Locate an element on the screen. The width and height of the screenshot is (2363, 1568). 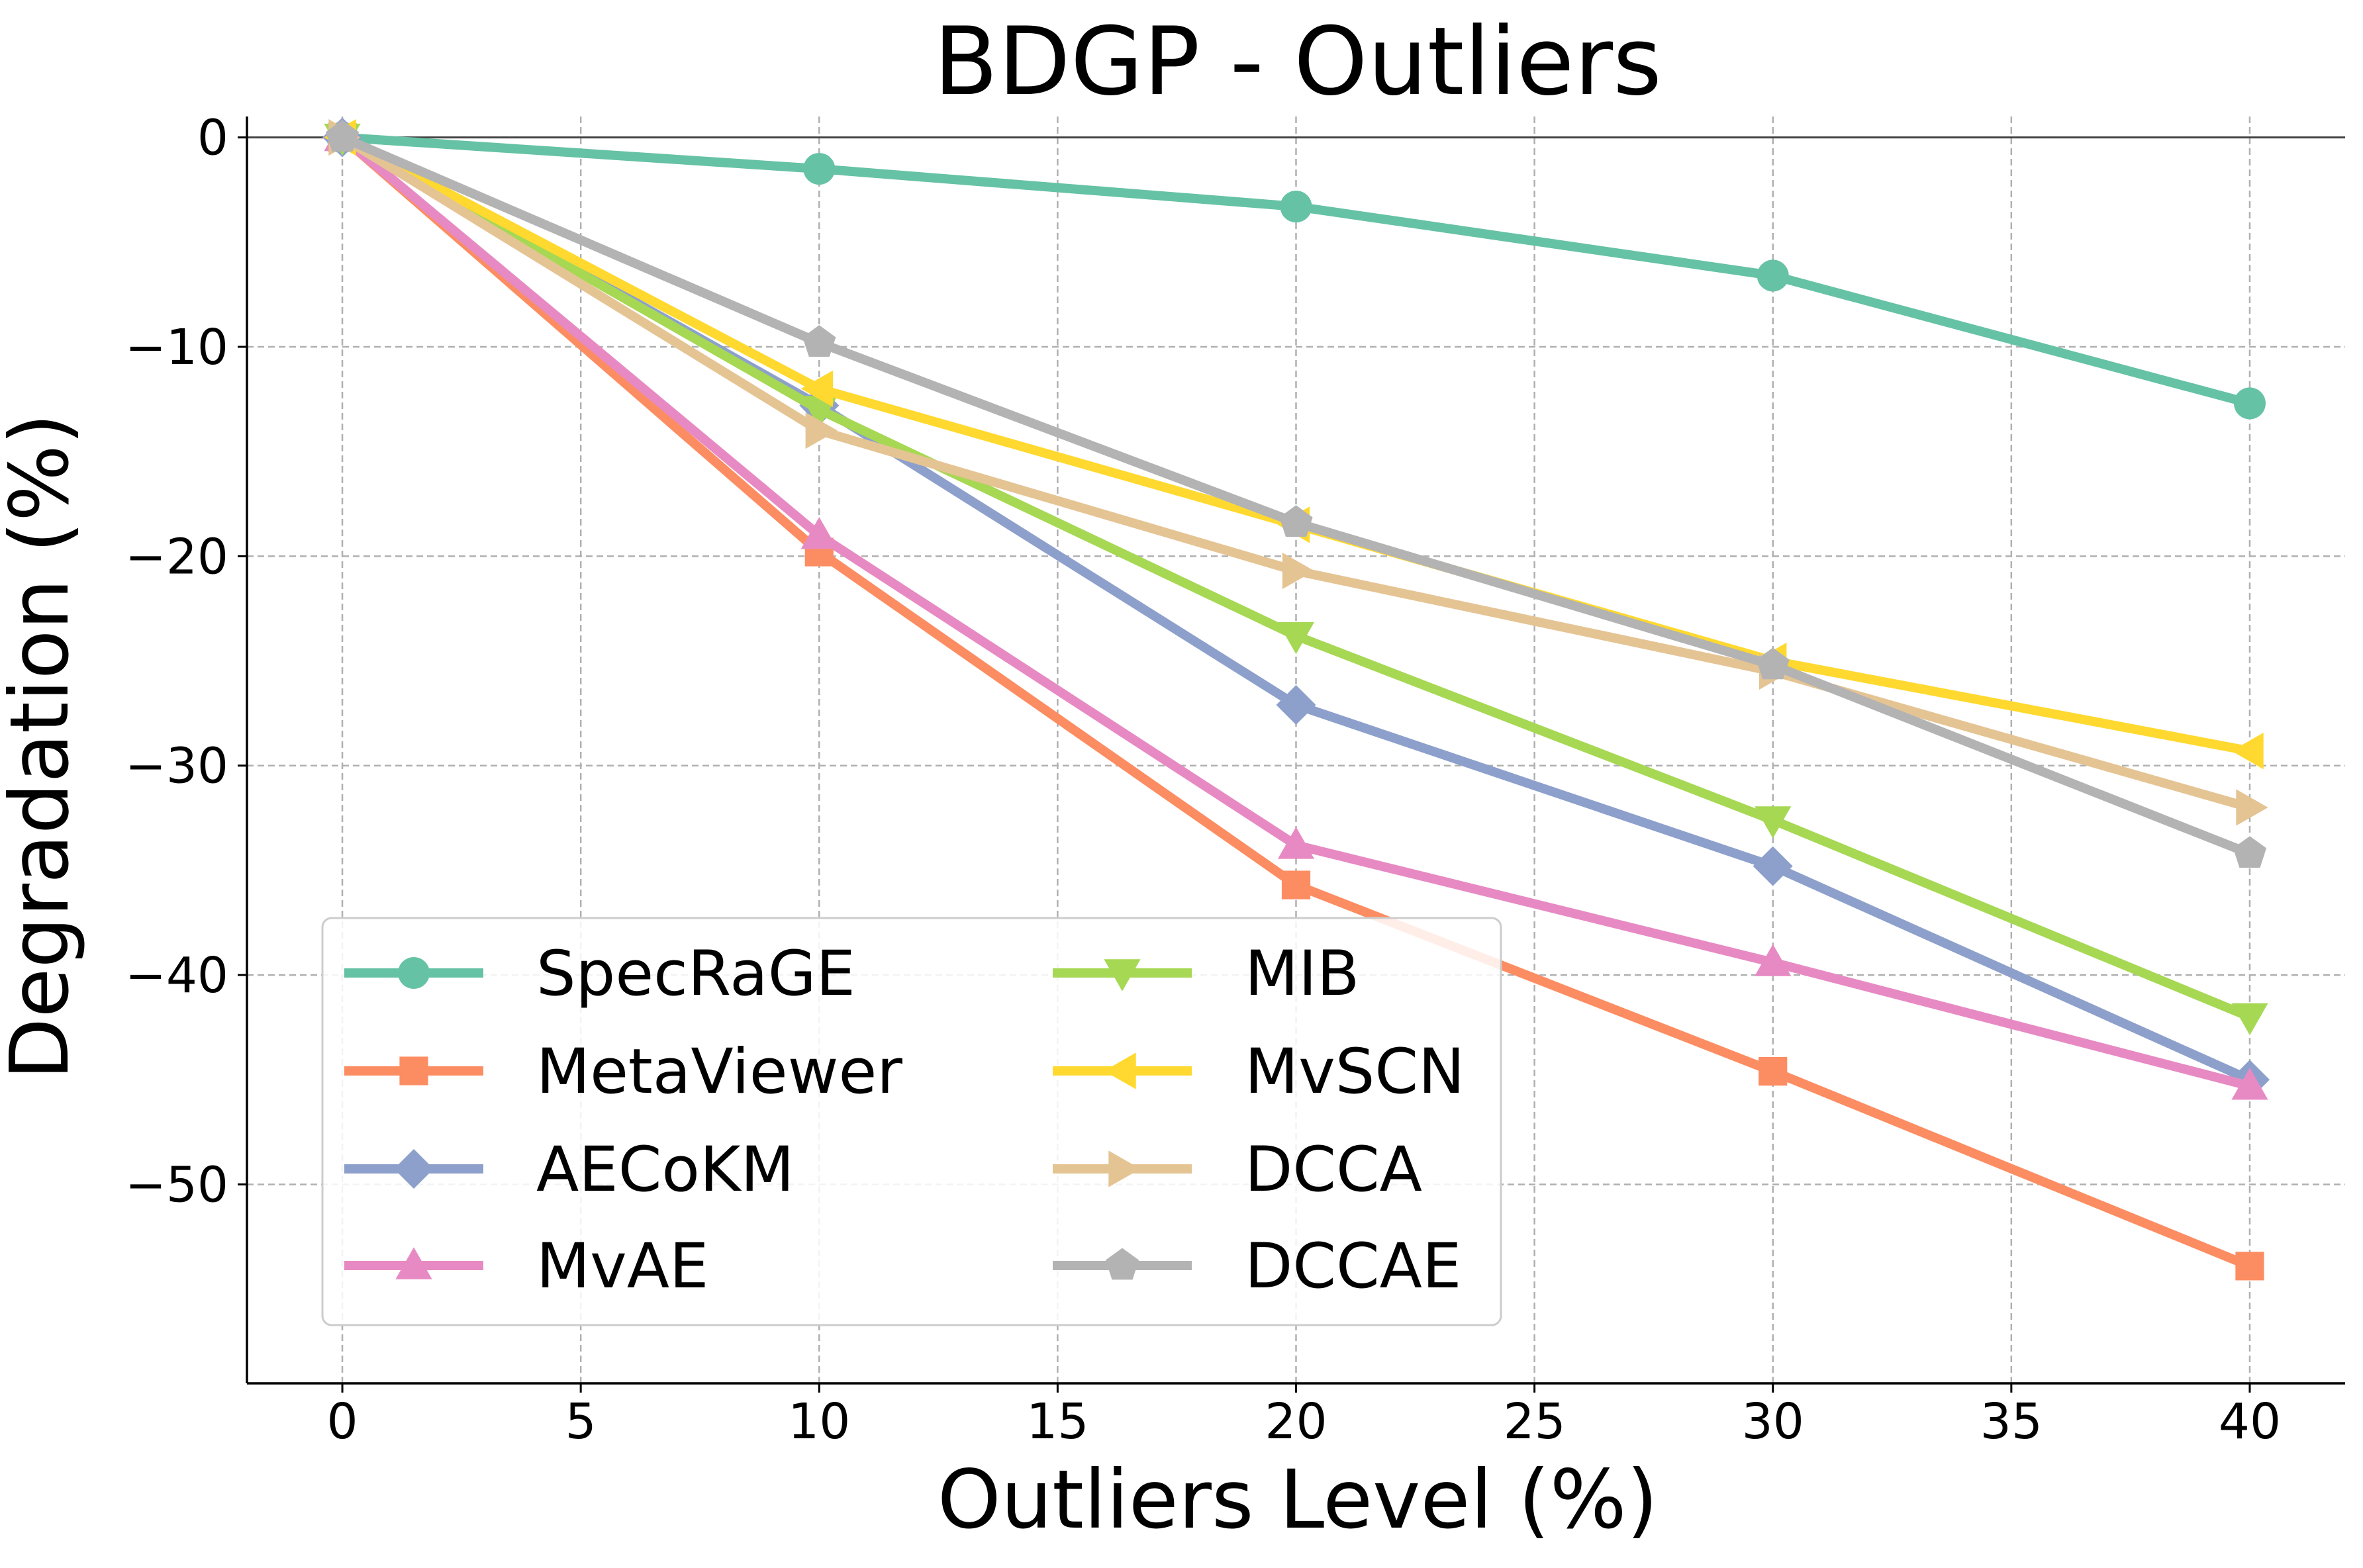
y-tick-label: 0 is located at coordinates (212, 138).